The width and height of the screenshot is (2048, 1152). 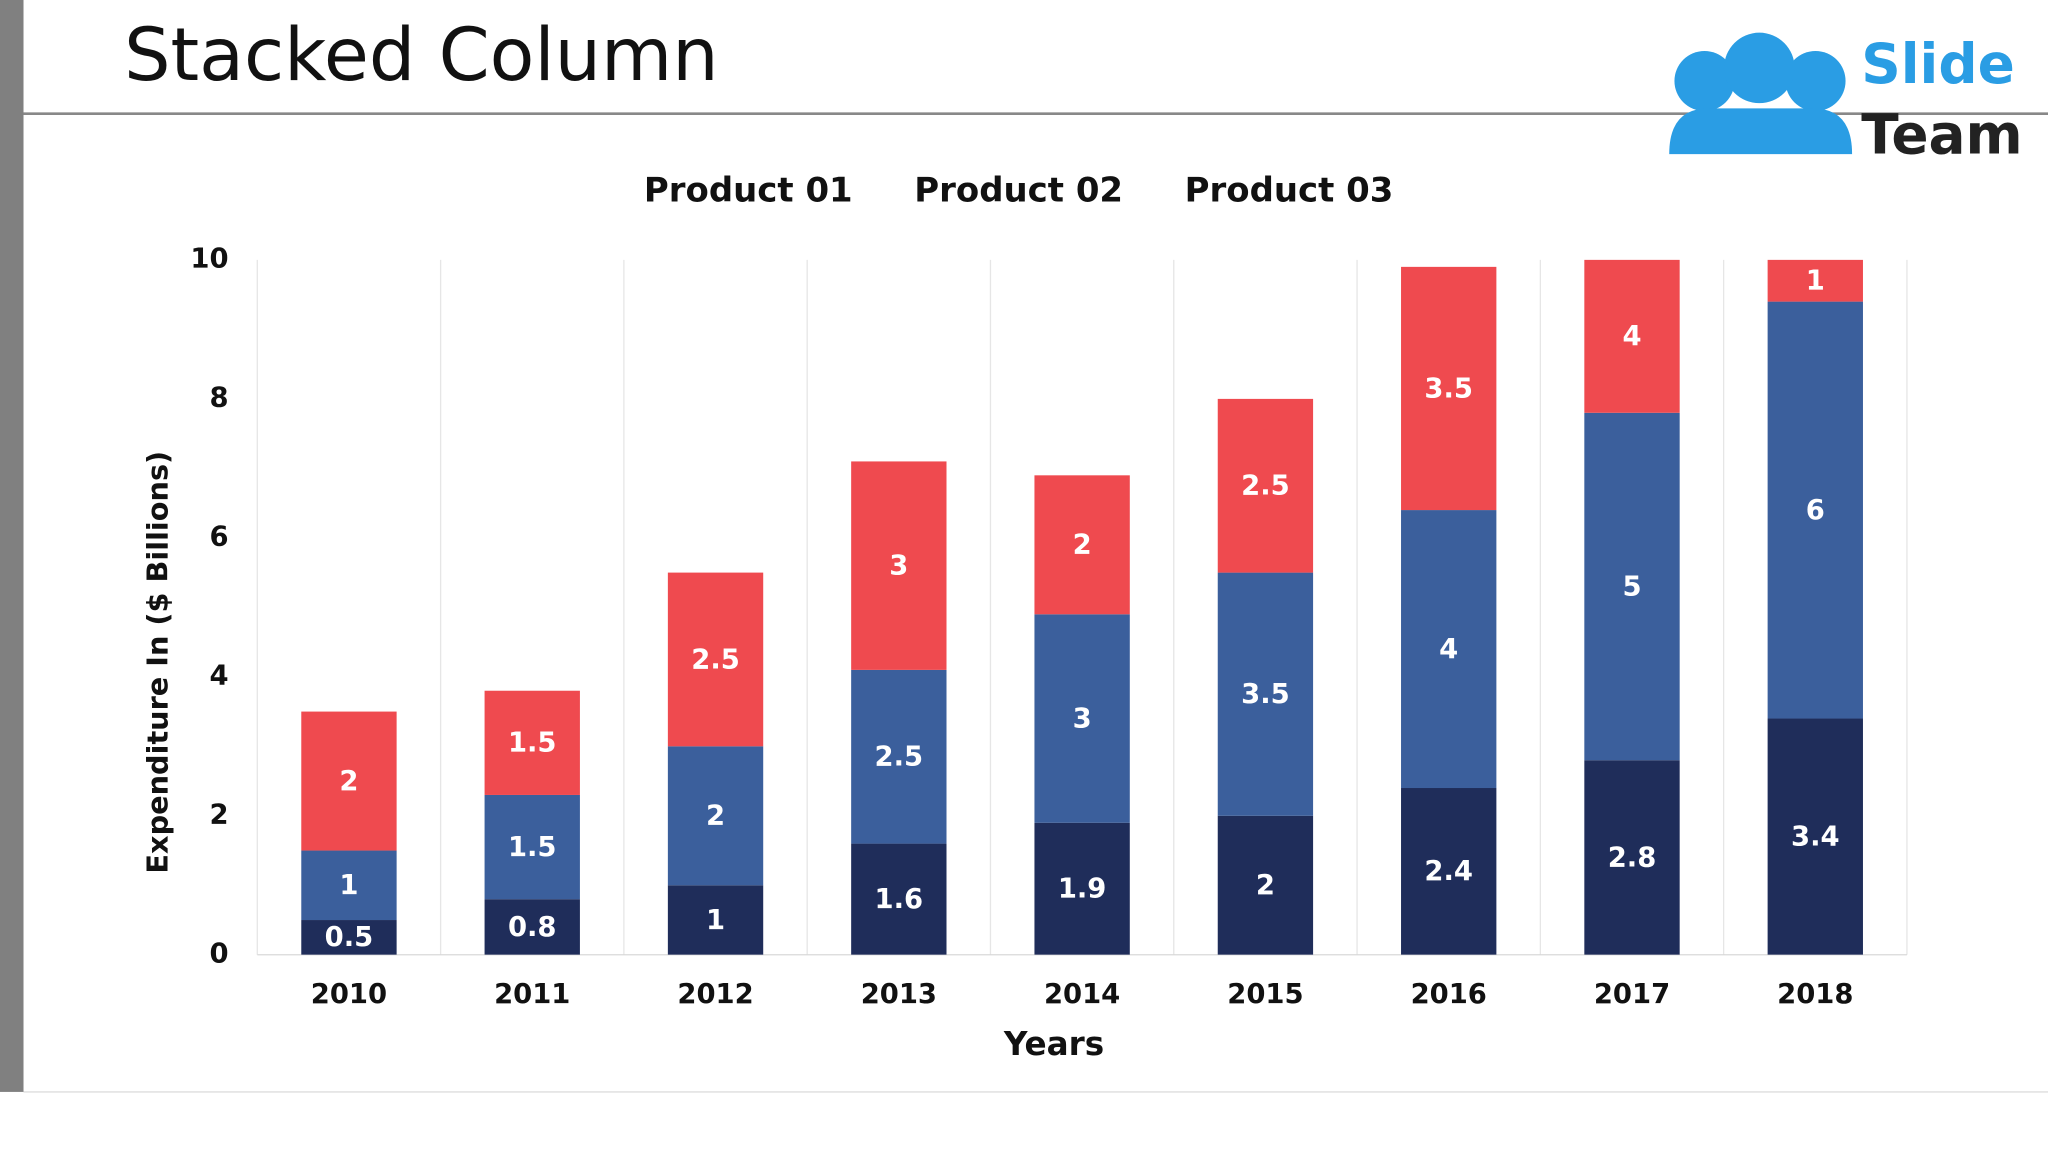 I want to click on legend-entry: Product 02, so click(x=1018, y=191).